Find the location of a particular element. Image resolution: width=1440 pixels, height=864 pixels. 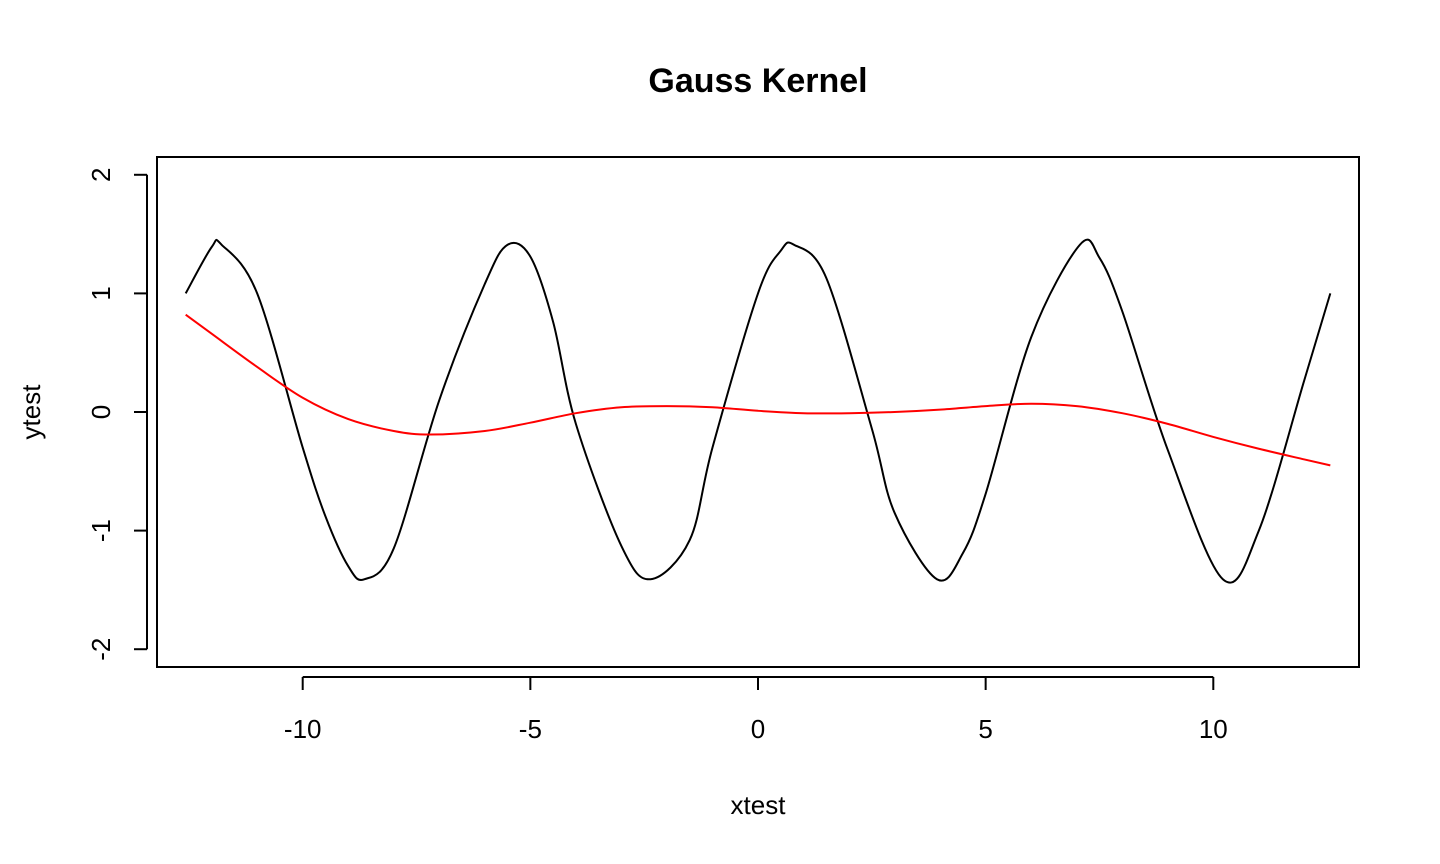

y-axis: -2 -1 0 1 2 is located at coordinates (117, 414).